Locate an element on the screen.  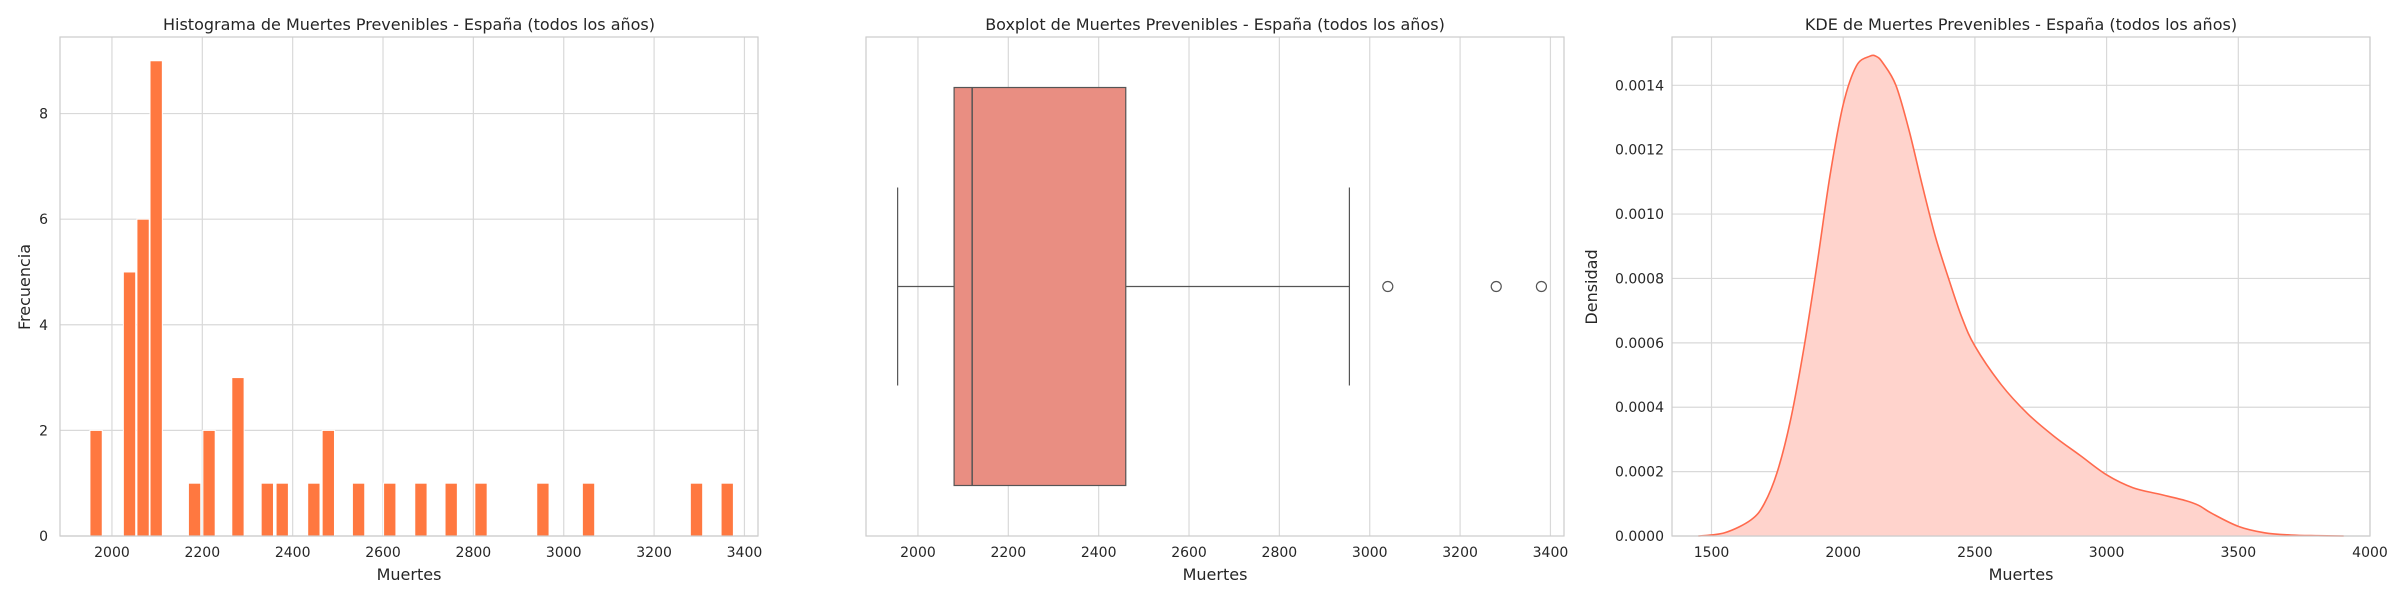
kde-x-tick-label: 2000 is located at coordinates (1843, 553).